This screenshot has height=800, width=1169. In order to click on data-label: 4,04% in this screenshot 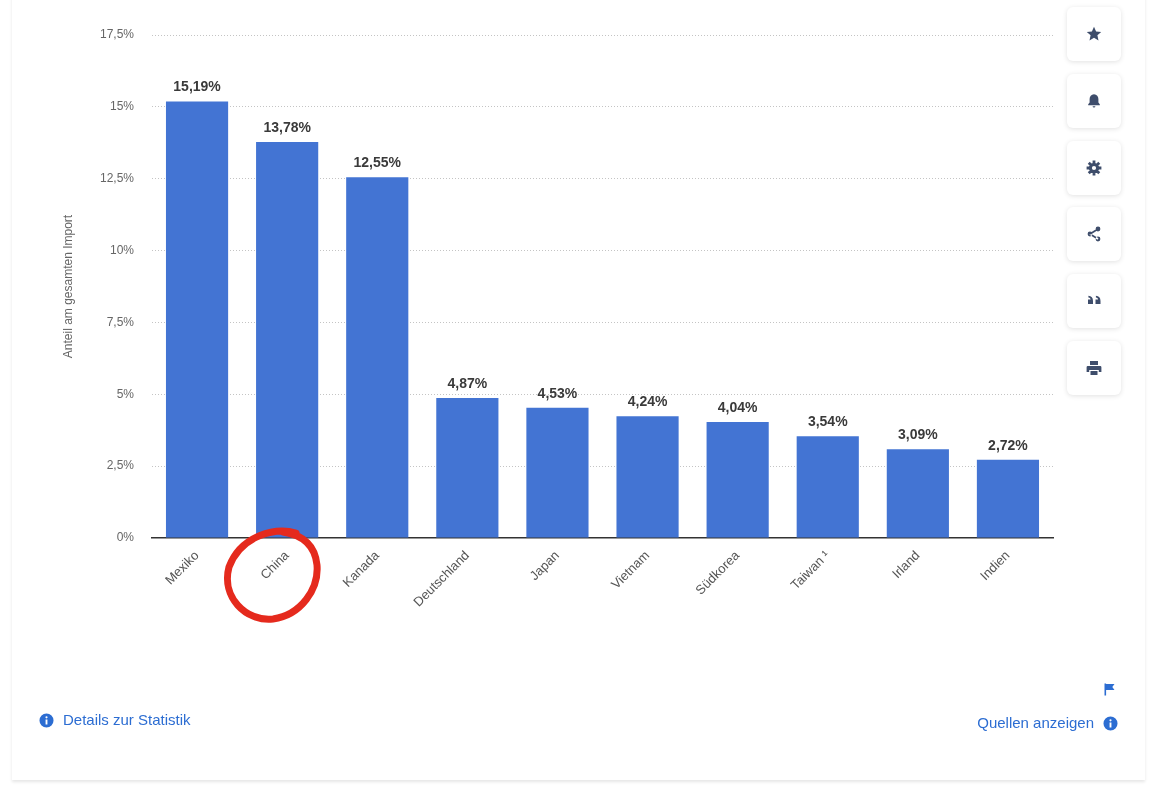, I will do `click(738, 406)`.